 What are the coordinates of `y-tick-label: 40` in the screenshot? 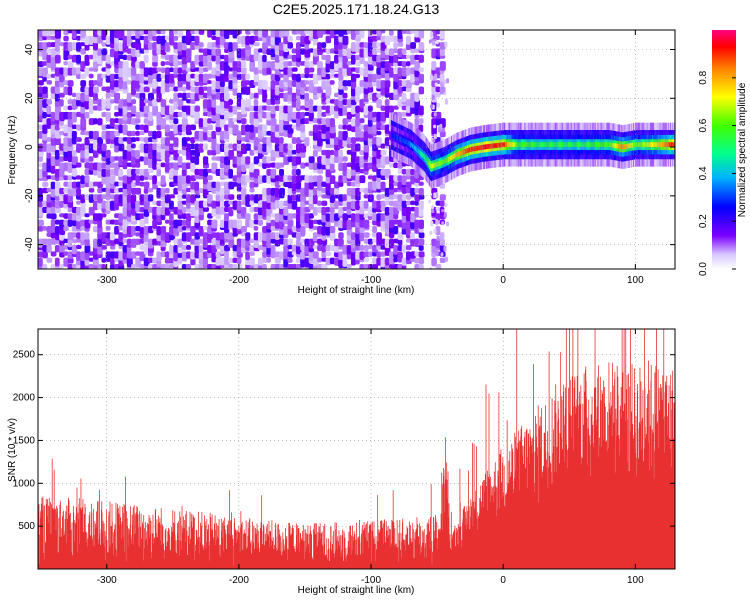 It's located at (29, 50).